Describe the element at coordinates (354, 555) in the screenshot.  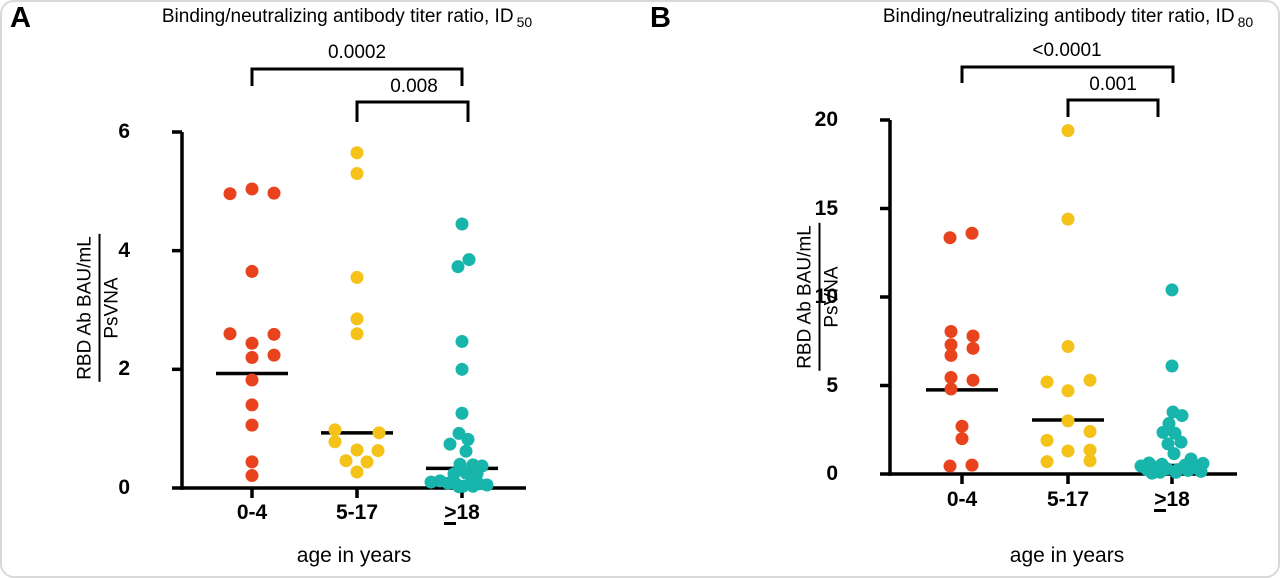
I see `panel-a-x-axis-title: age in years` at that location.